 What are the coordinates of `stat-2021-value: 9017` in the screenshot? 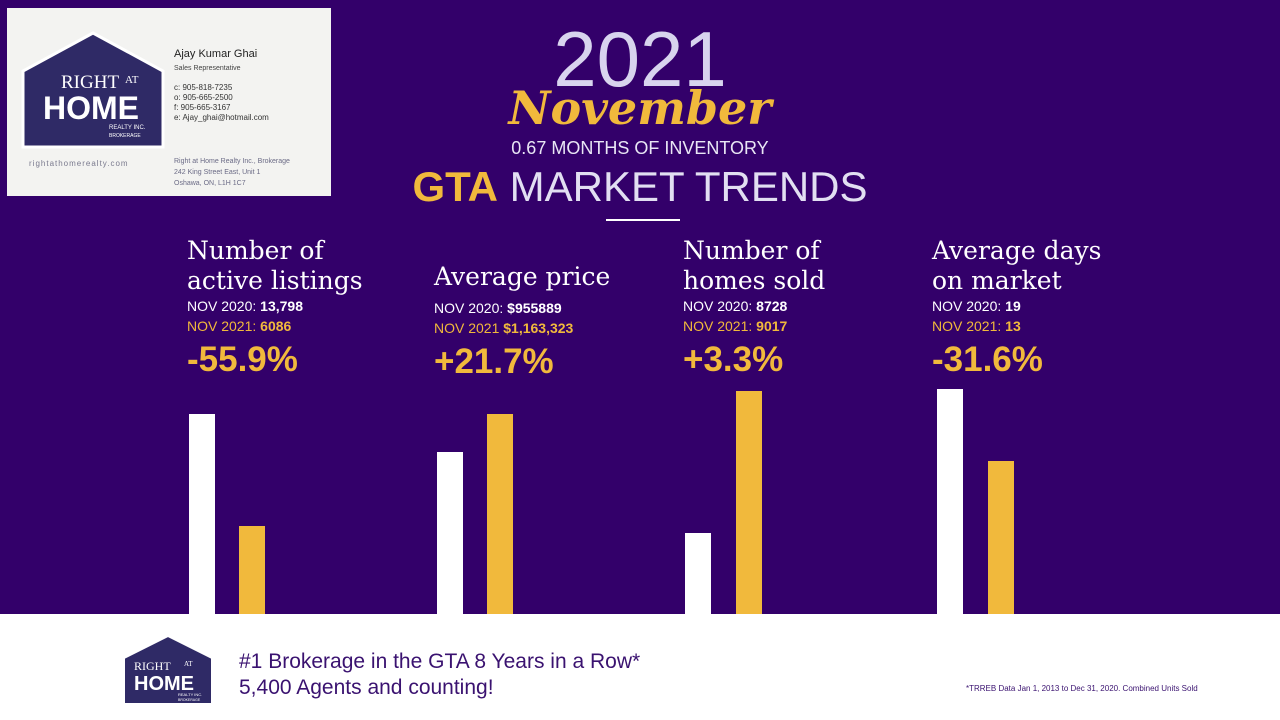 It's located at (772, 326).